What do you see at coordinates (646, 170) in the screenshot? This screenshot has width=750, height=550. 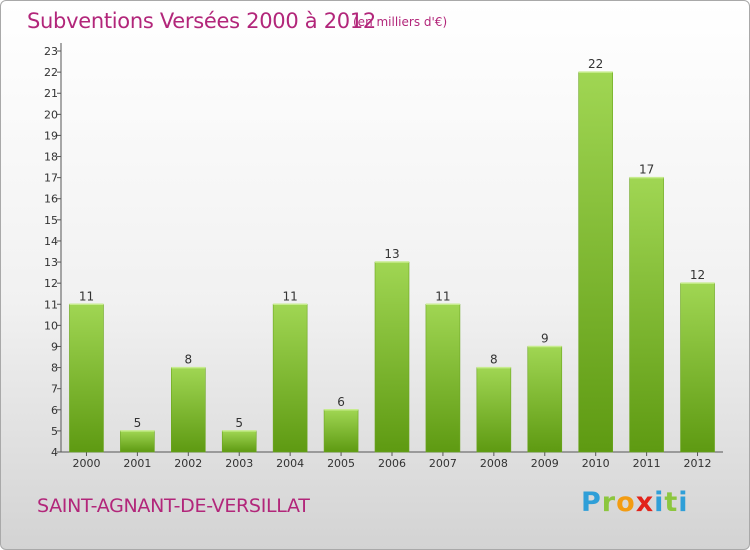 I see `data-label: 17` at bounding box center [646, 170].